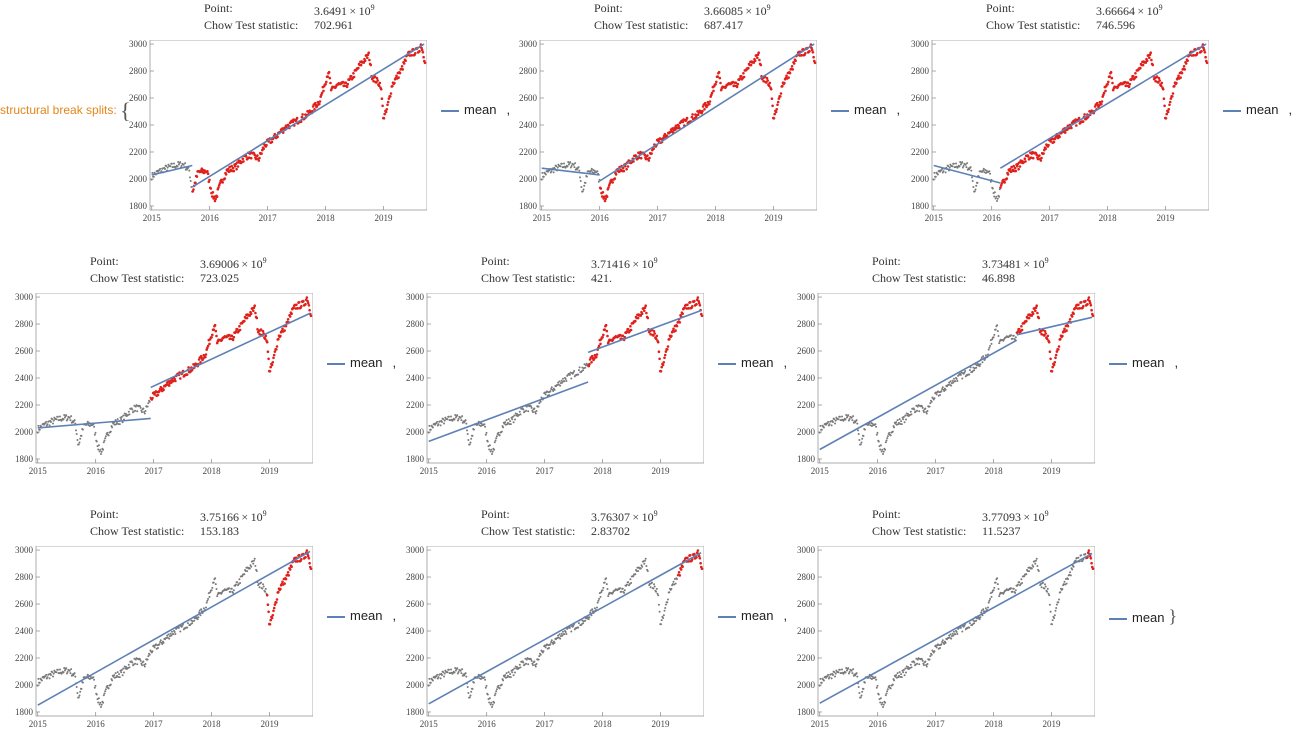 The image size is (1294, 732). I want to click on chow-value: 421., so click(601, 278).